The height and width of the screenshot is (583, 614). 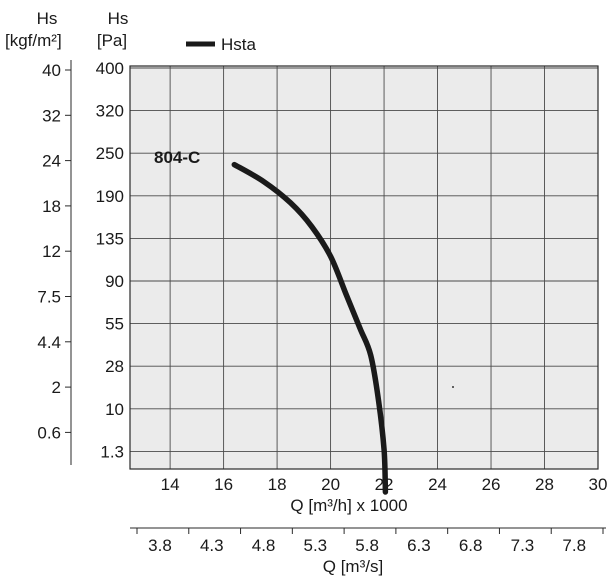 What do you see at coordinates (114, 409) in the screenshot?
I see `inner-y-tick-label: 10` at bounding box center [114, 409].